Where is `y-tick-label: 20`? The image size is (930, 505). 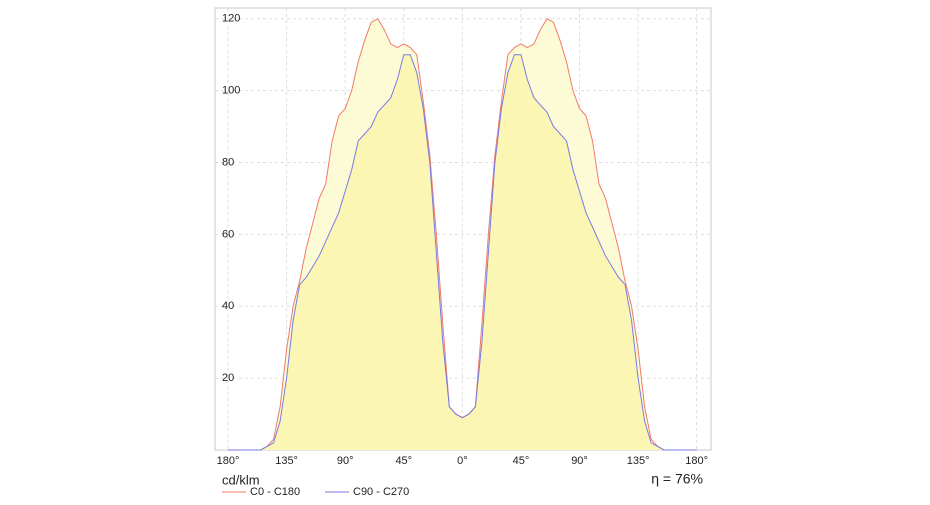
y-tick-label: 20 is located at coordinates (228, 378).